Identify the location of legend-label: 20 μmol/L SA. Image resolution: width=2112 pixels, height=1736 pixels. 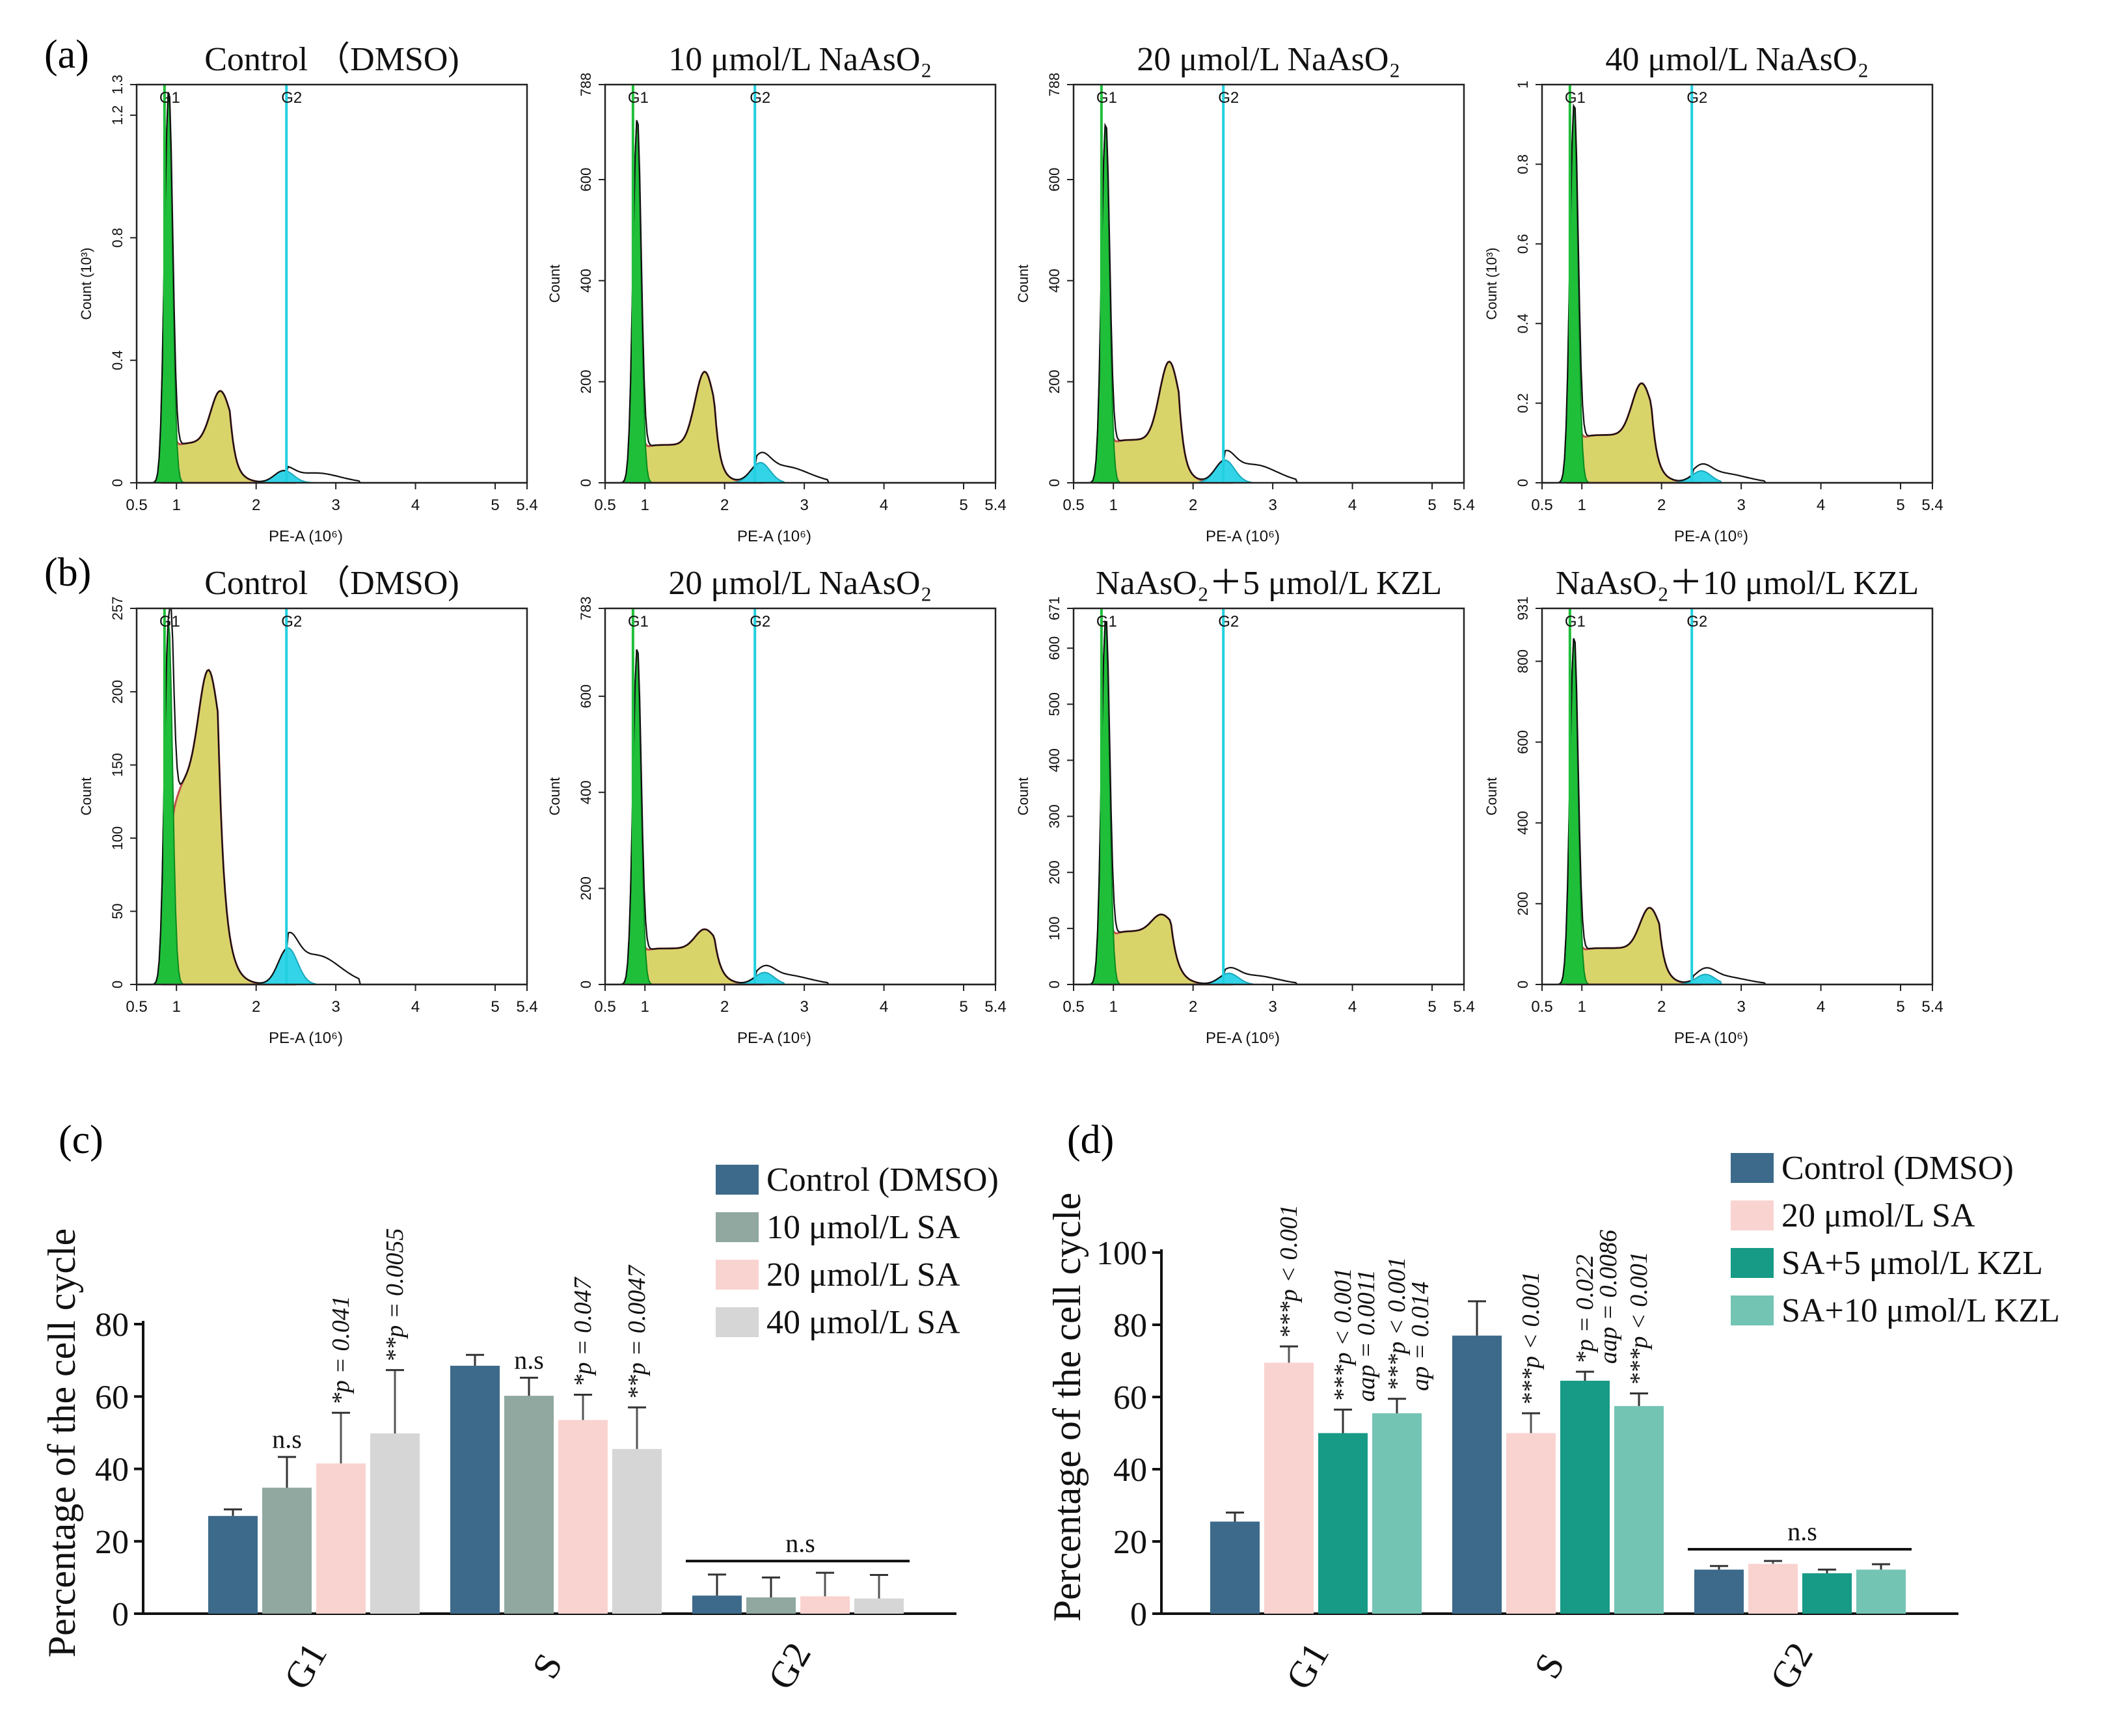
(863, 1275).